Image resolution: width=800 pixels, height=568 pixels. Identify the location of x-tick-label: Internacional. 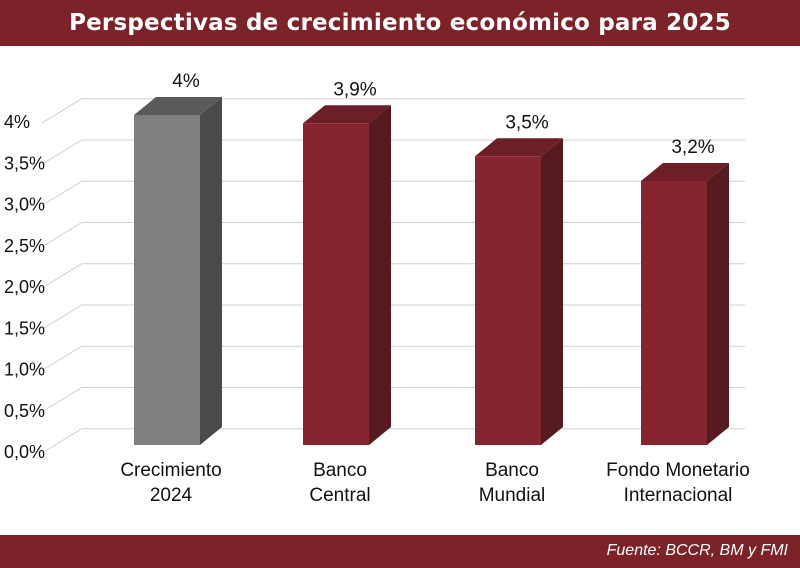
(678, 495).